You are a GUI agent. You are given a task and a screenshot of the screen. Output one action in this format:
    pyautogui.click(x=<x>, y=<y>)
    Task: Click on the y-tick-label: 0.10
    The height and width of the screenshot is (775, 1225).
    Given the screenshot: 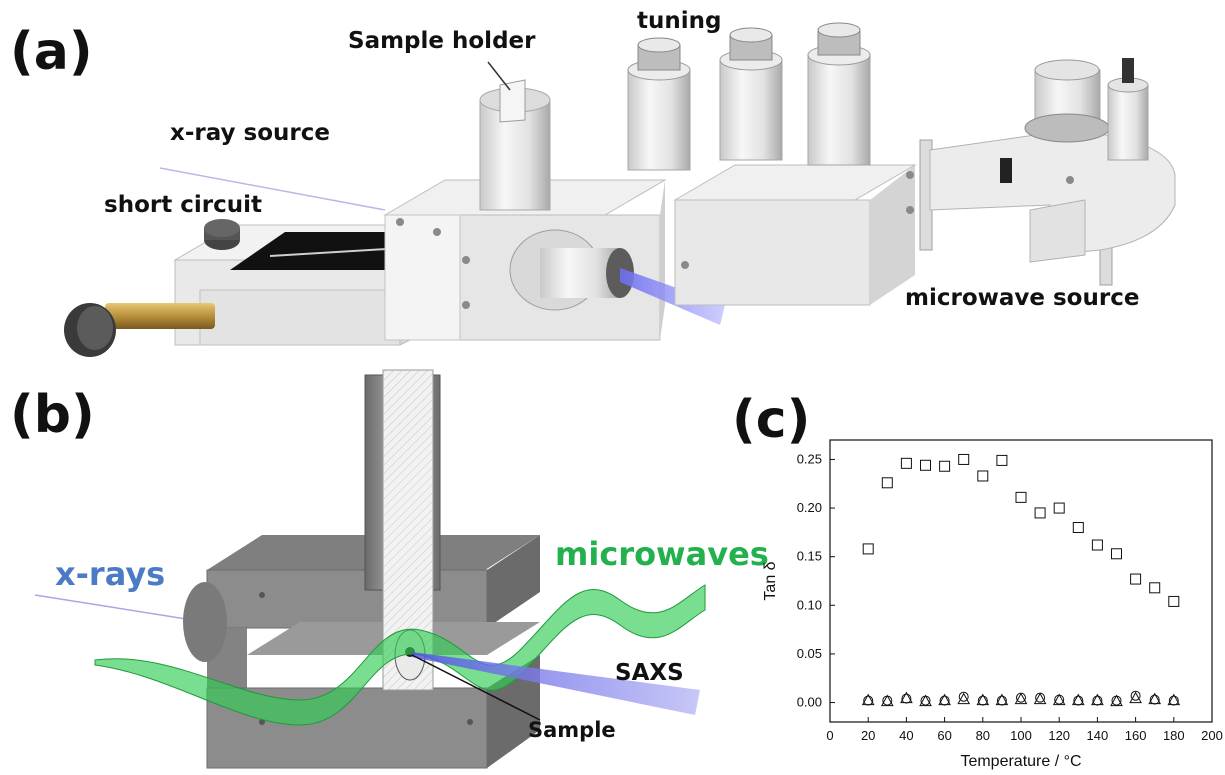 What is the action you would take?
    pyautogui.click(x=809, y=604)
    